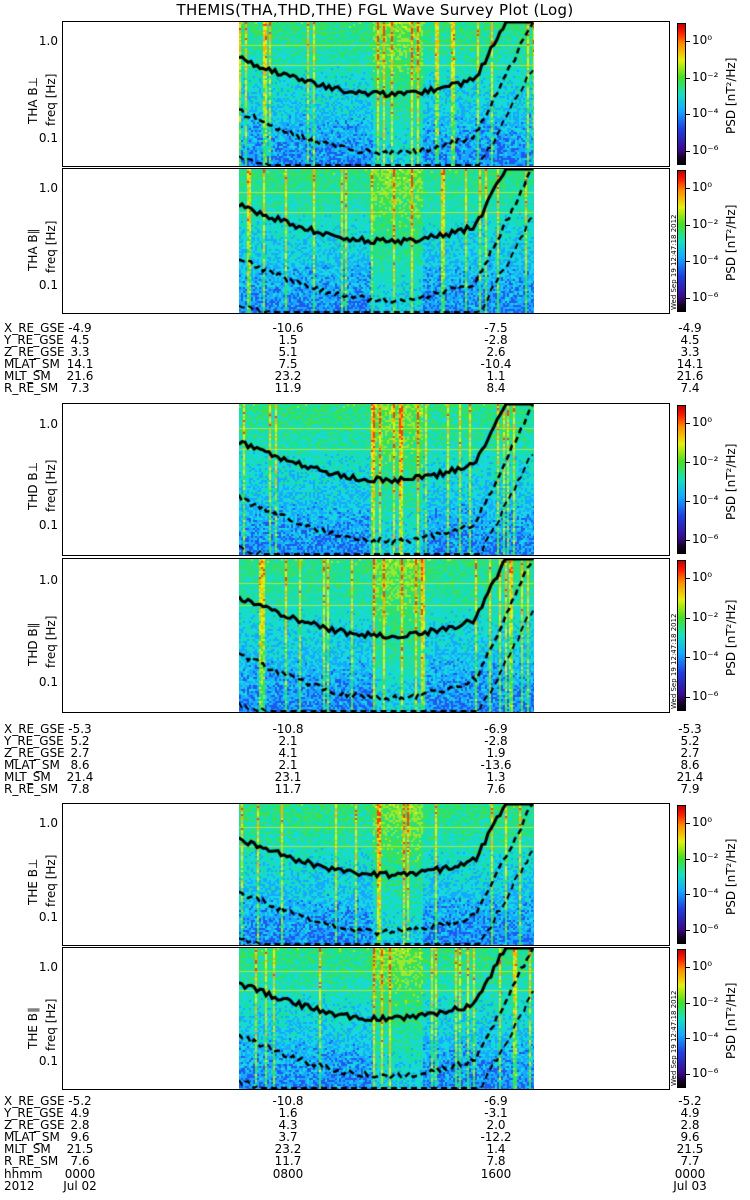 Image resolution: width=750 pixels, height=1200 pixels. Describe the element at coordinates (80, 777) in the screenshot. I see `ephemeris-value: 21.4` at that location.